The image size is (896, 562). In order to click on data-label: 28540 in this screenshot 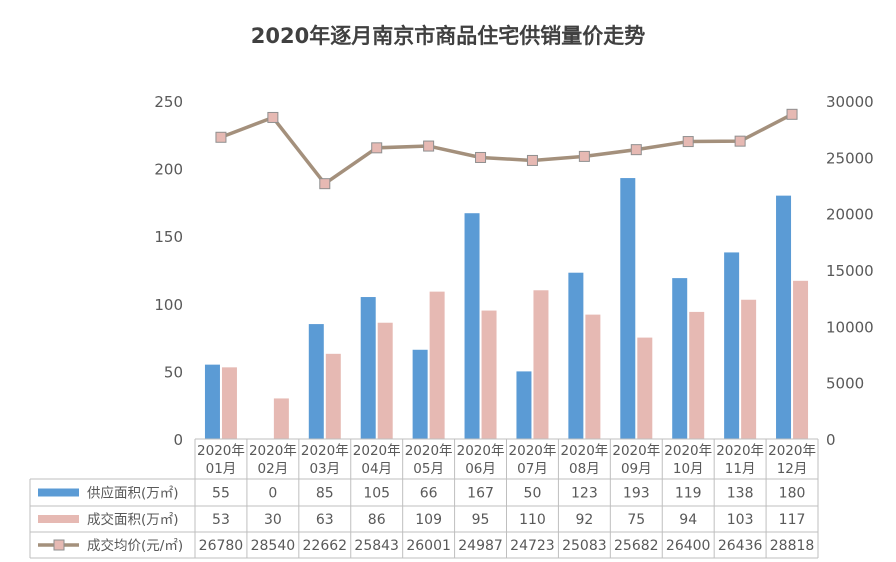, I will do `click(273, 546)`.